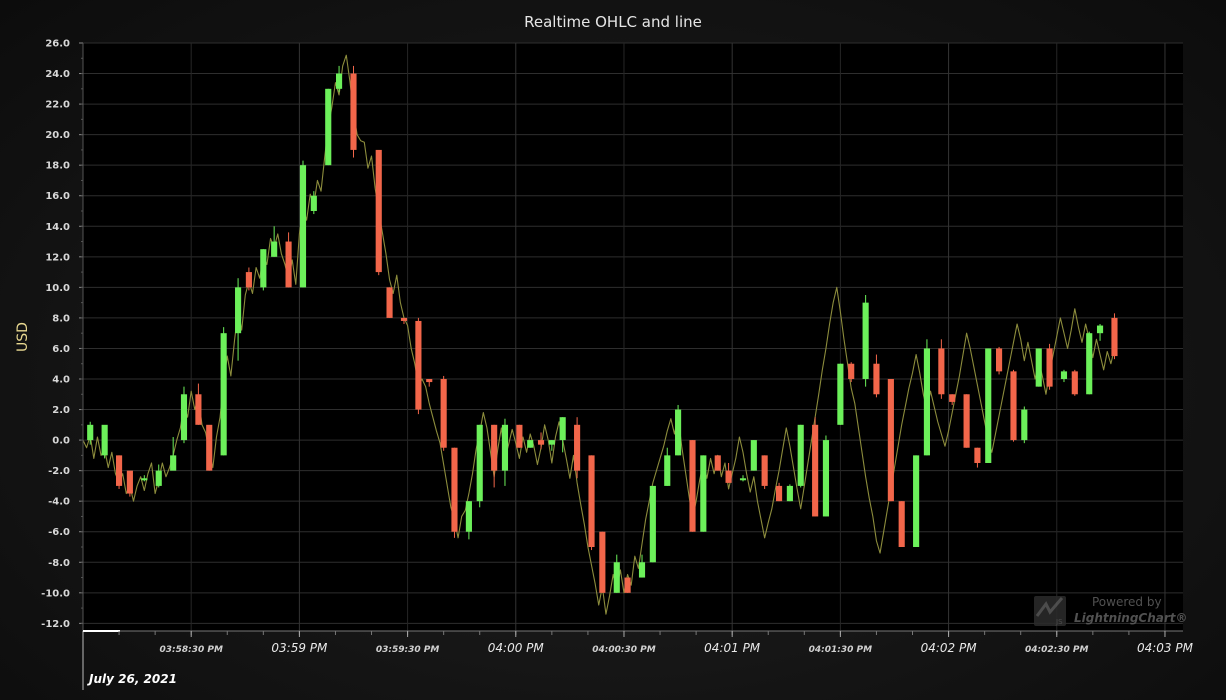 The width and height of the screenshot is (1226, 700). I want to click on date-label: July 26, 2021, so click(132, 679).